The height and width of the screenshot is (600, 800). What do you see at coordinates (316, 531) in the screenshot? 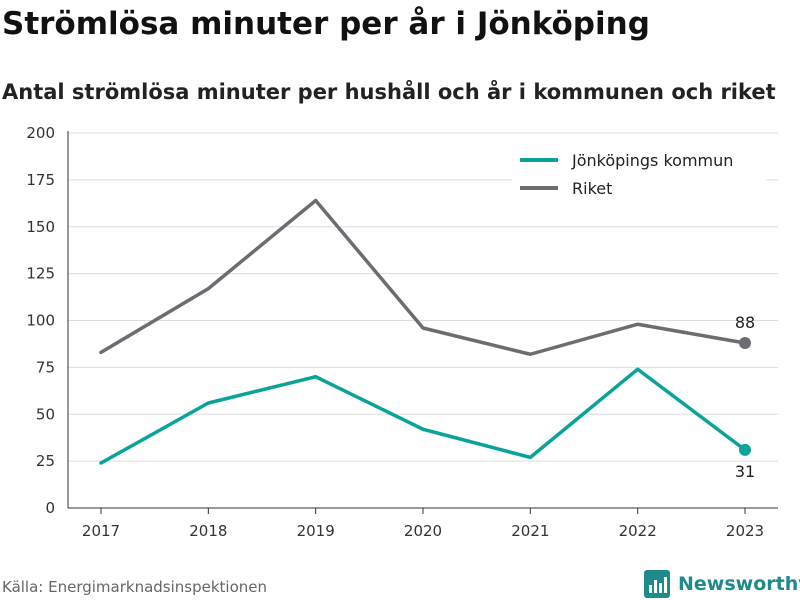
I see `x-tick-label: 2019` at bounding box center [316, 531].